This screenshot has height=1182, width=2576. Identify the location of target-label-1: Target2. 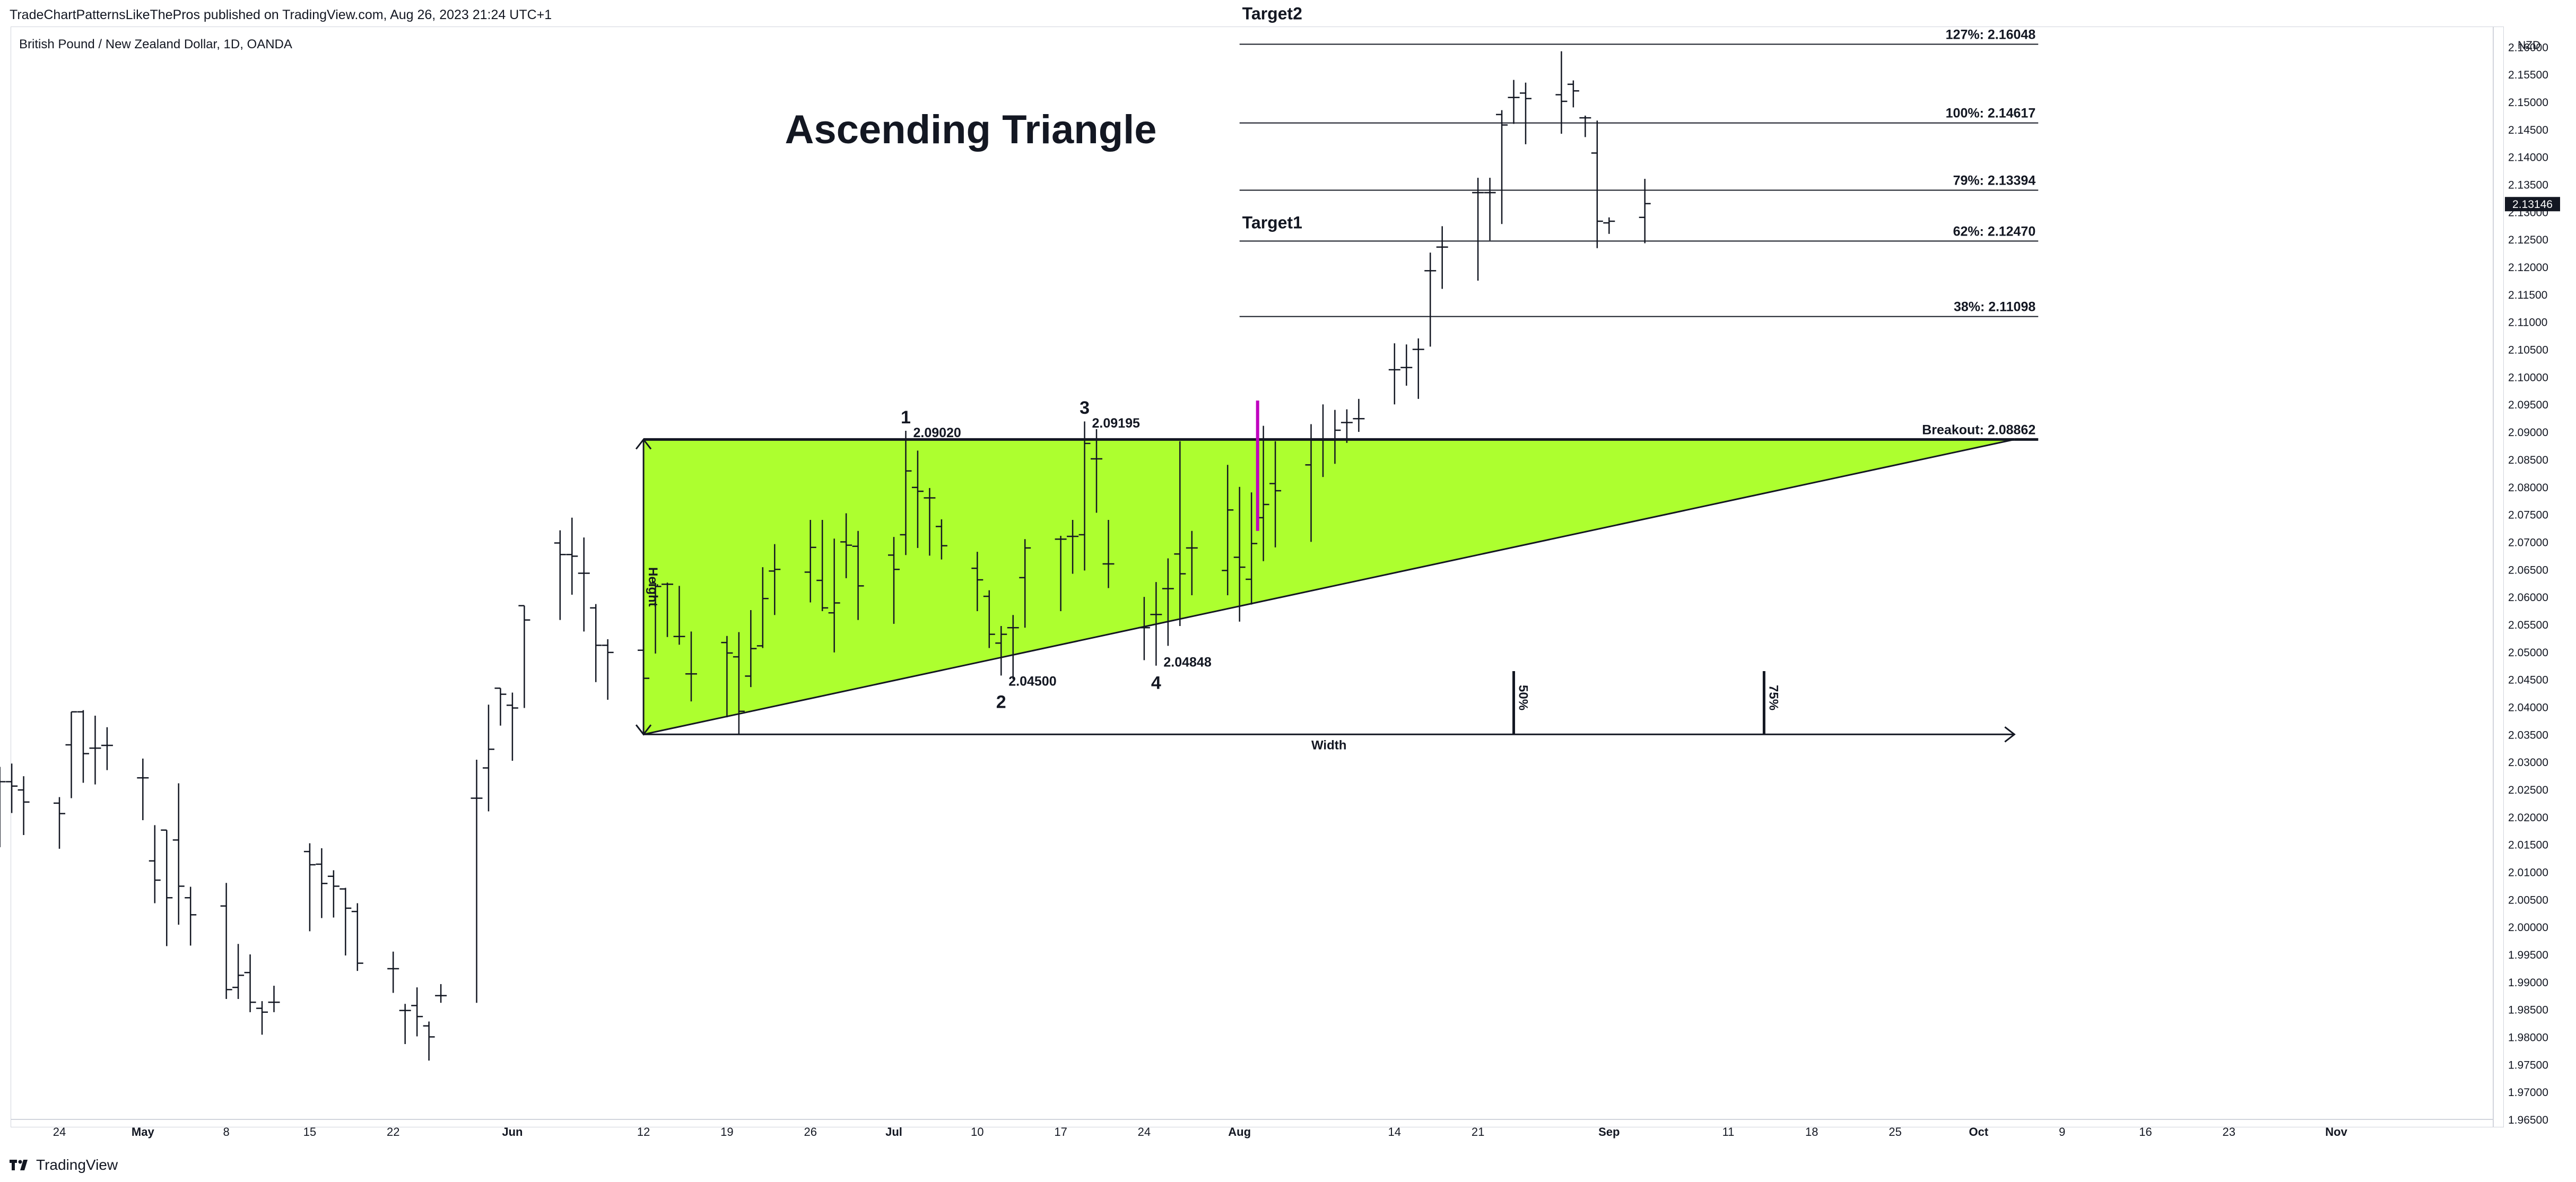
(1272, 13).